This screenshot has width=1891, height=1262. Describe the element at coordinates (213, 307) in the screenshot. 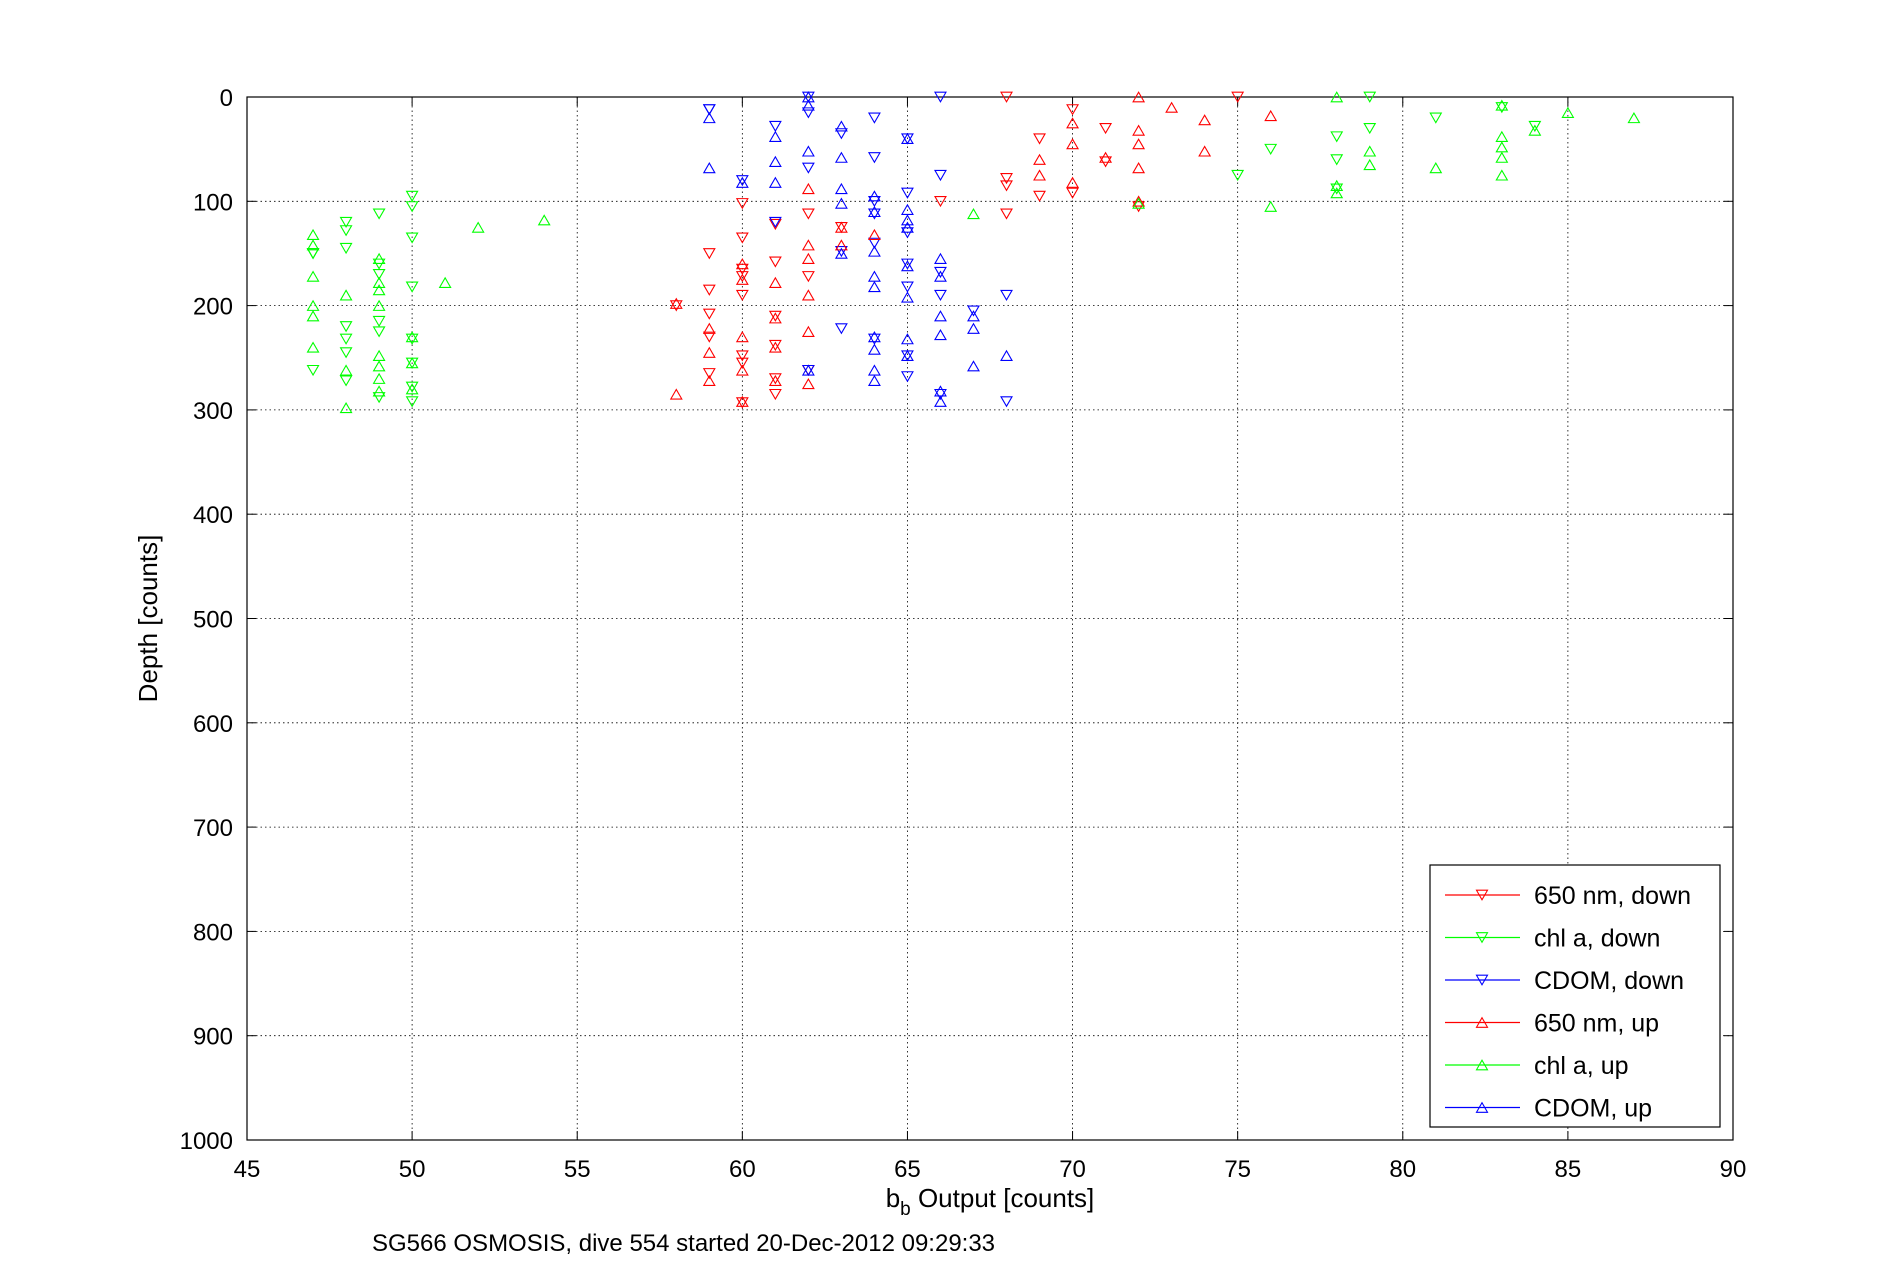

I see `y-tick-label: 200` at that location.